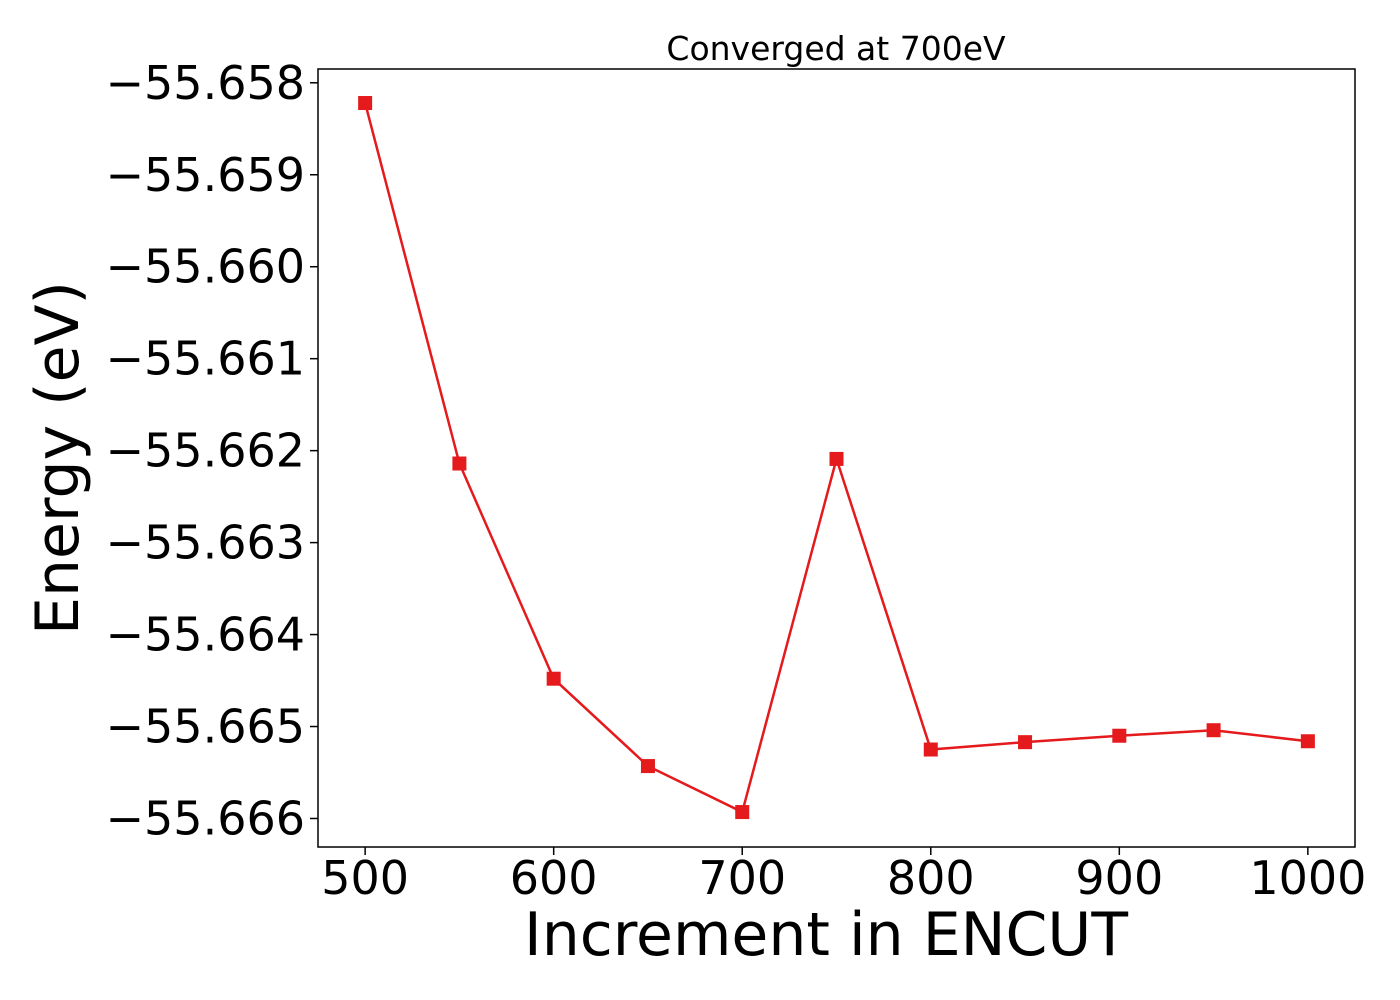 The height and width of the screenshot is (1000, 1400). I want to click on y-tick-label: −55.663, so click(206, 543).